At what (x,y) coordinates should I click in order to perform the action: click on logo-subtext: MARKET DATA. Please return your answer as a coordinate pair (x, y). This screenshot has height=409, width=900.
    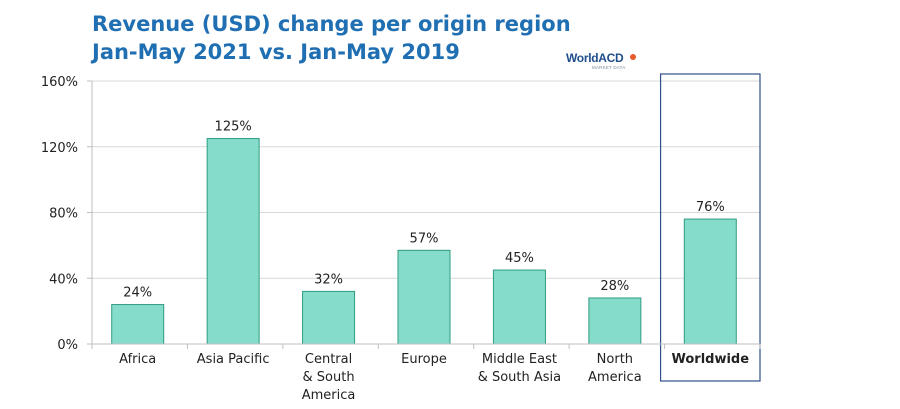
    Looking at the image, I should click on (609, 67).